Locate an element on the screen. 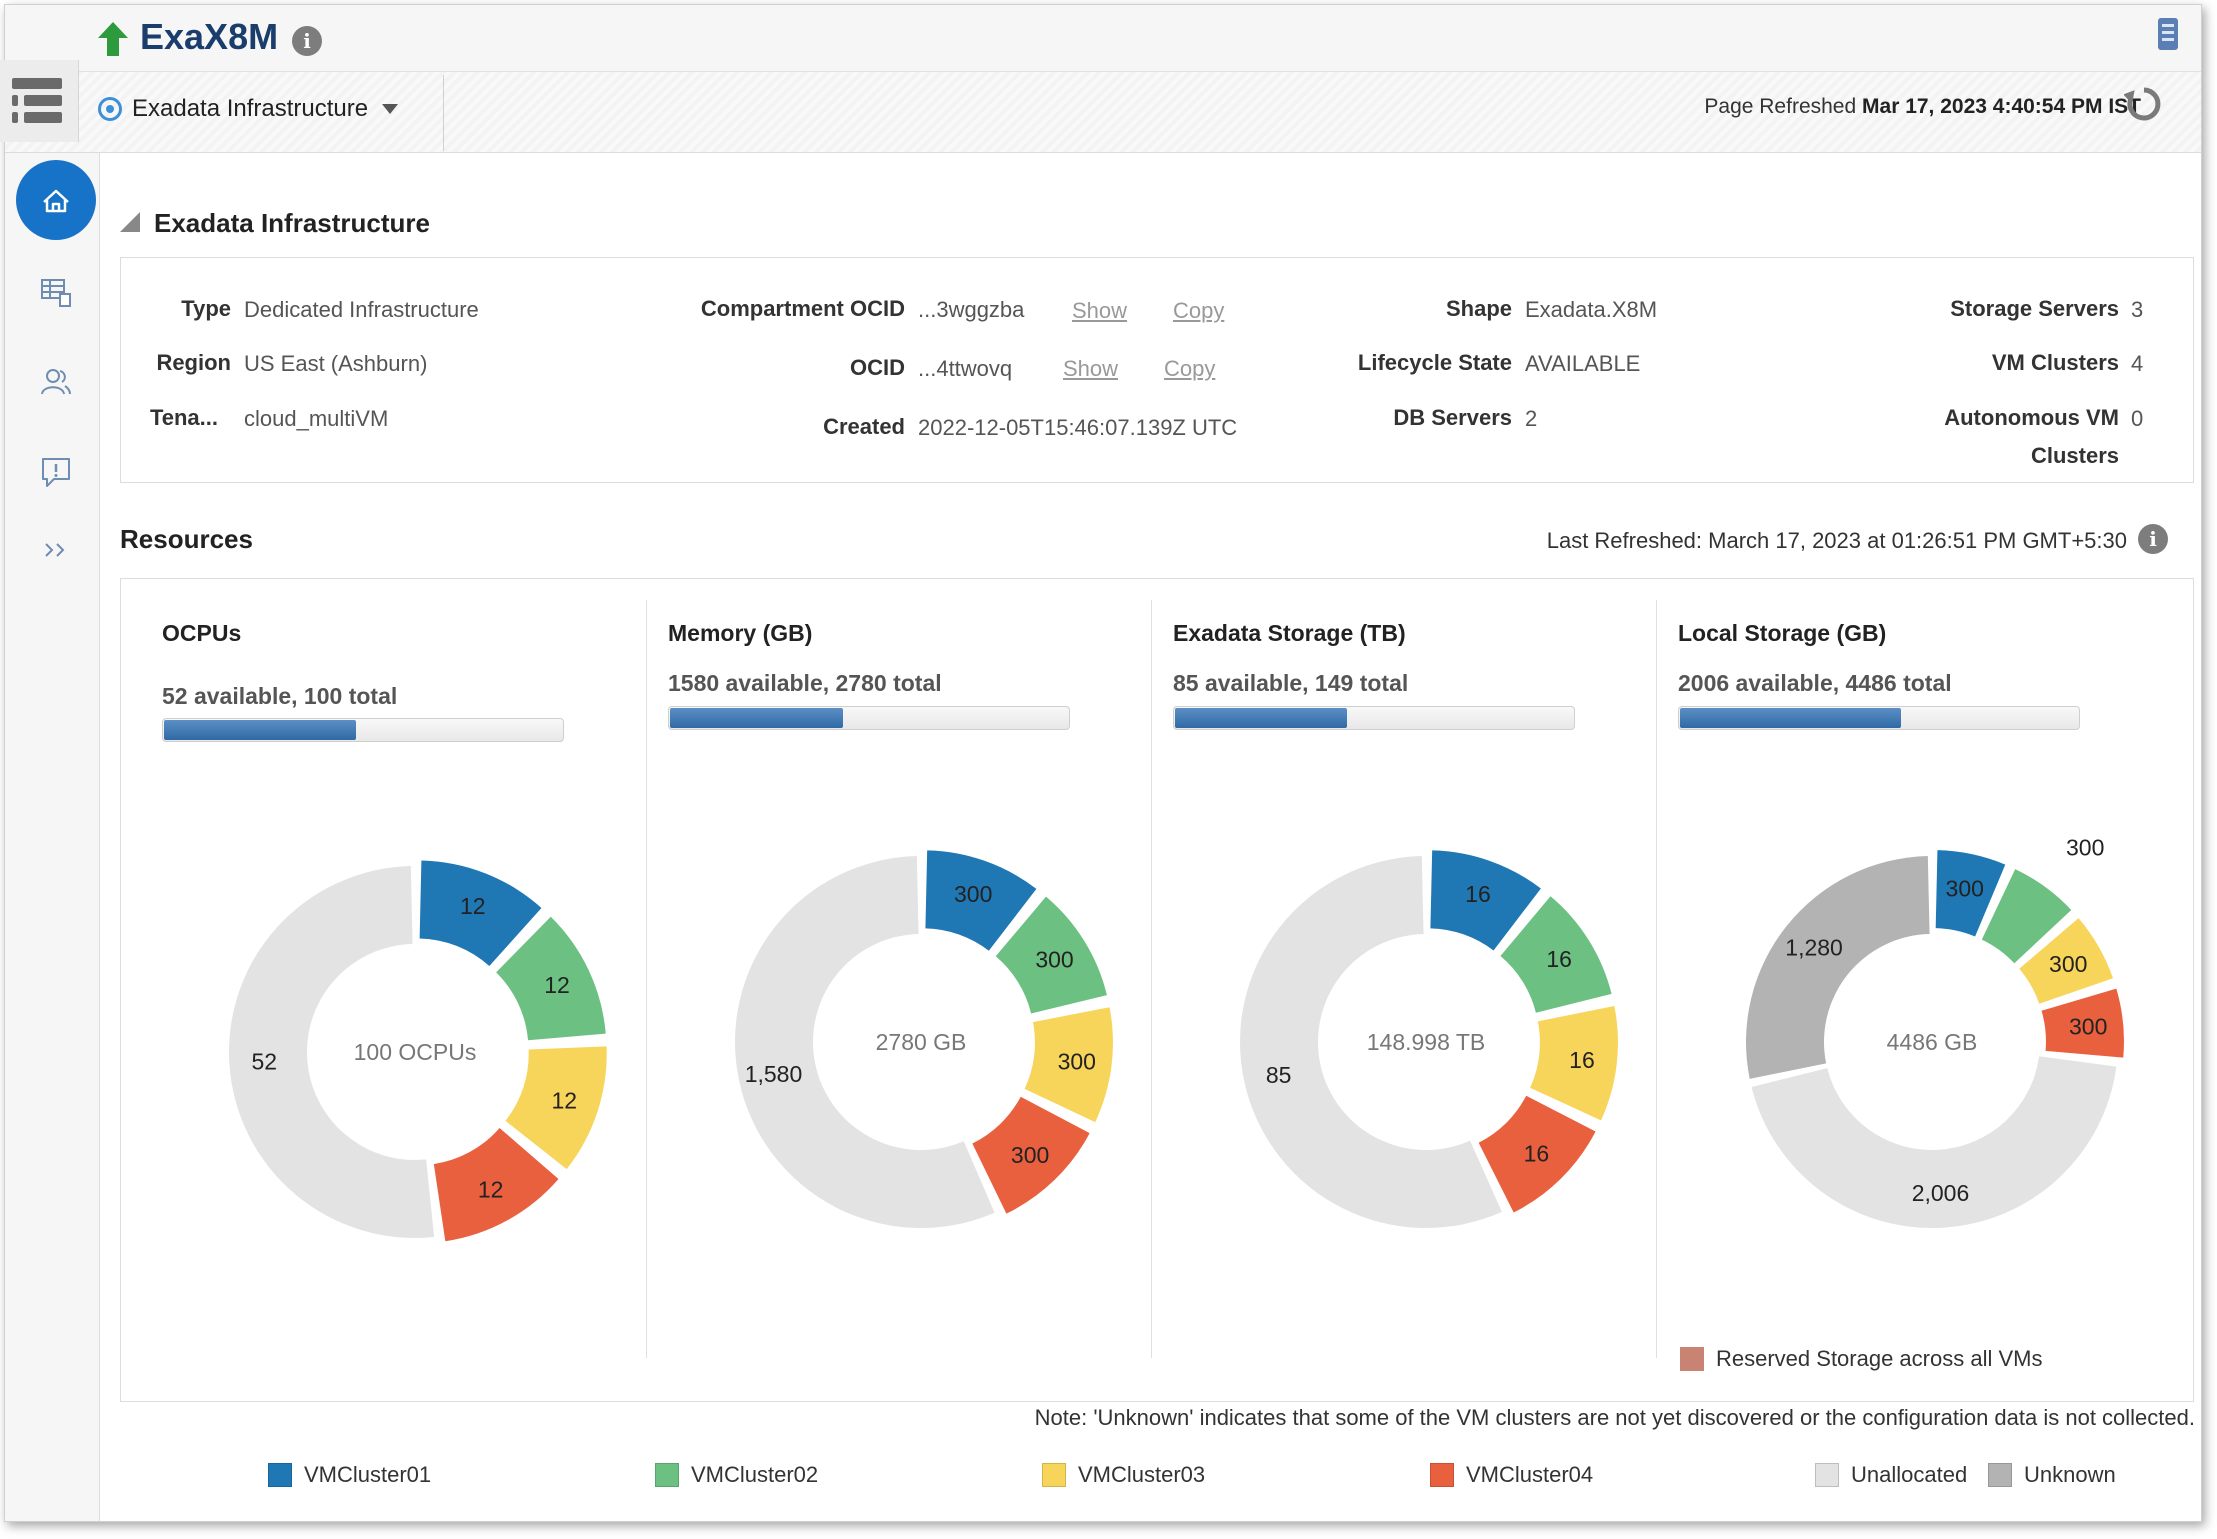 This screenshot has width=2217, height=1539. refresh-icon is located at coordinates (2144, 104).